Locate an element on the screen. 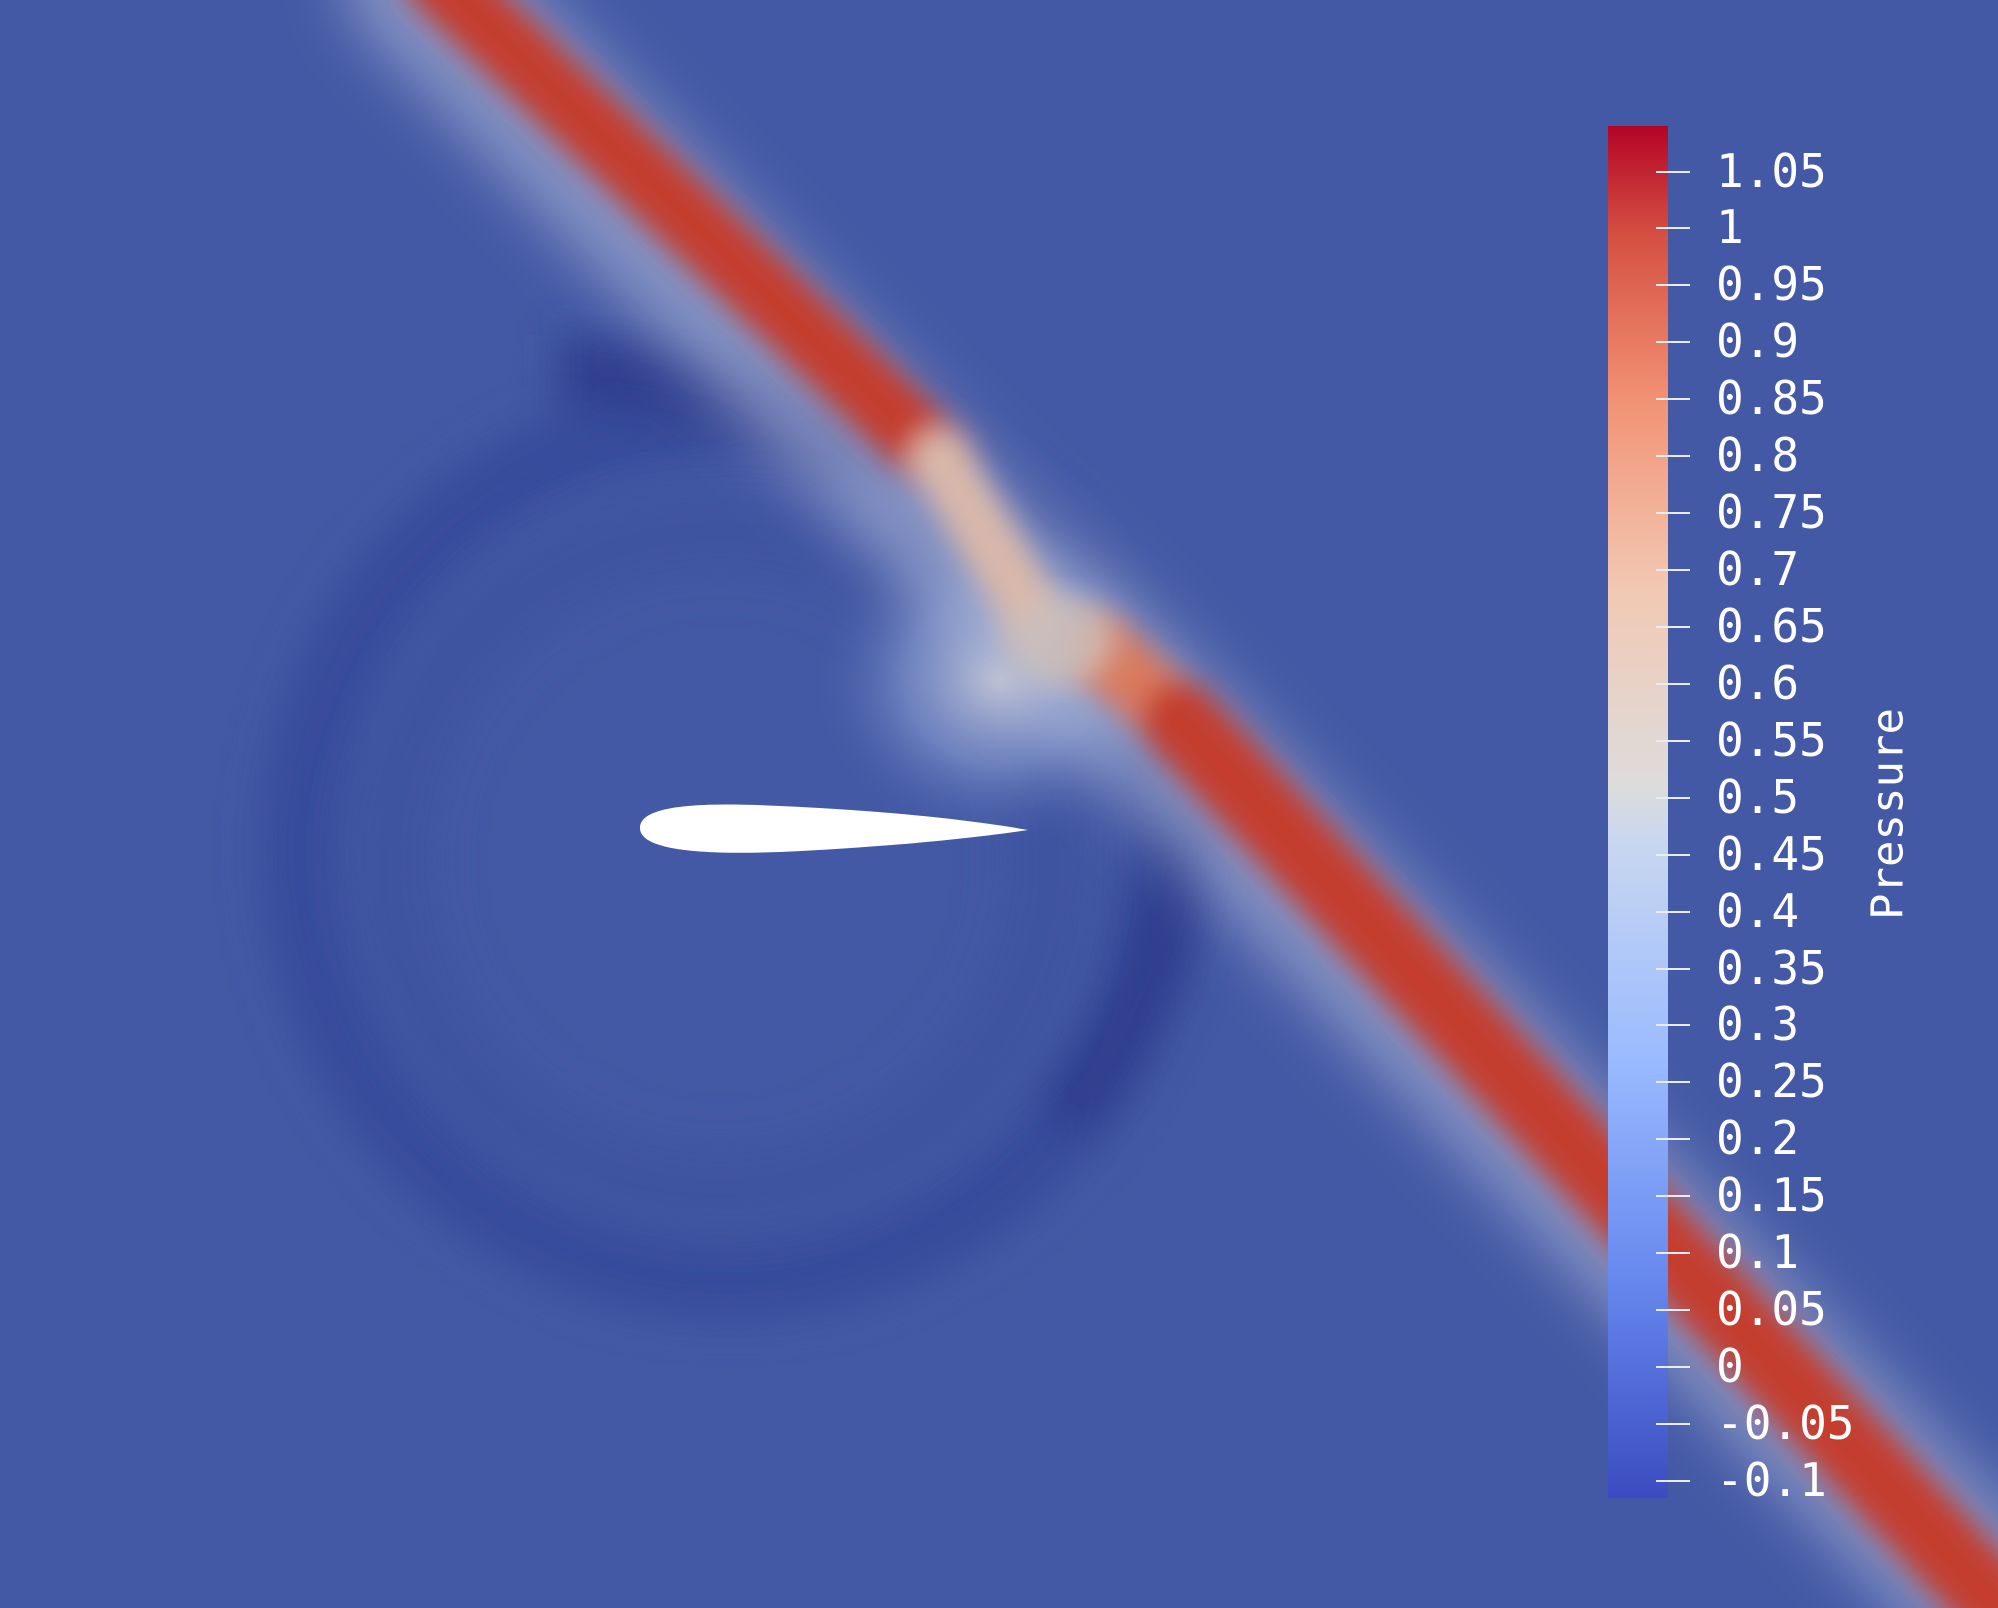 Image resolution: width=1998 pixels, height=1608 pixels. colorbar-tick-label: -0.05 is located at coordinates (1785, 1422).